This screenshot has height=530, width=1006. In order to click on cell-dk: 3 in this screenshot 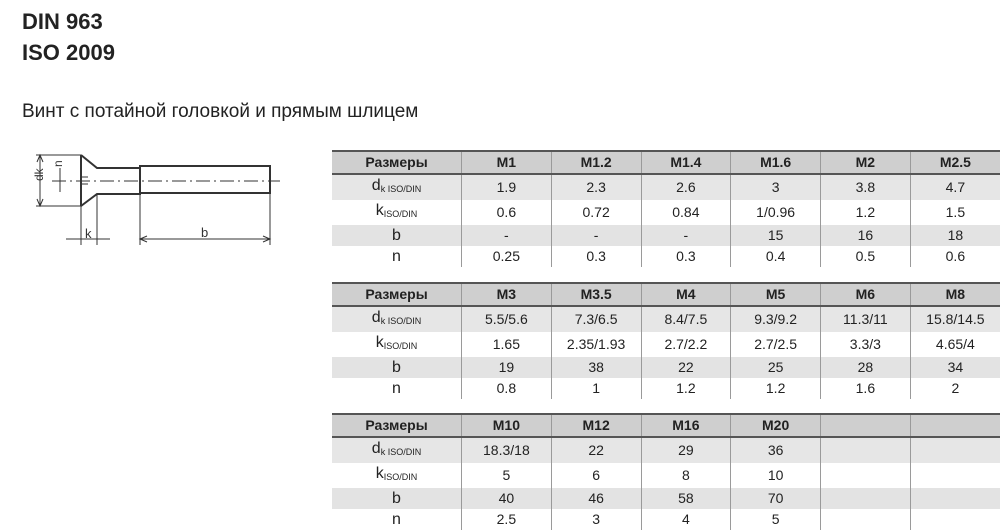, I will do `click(775, 187)`.